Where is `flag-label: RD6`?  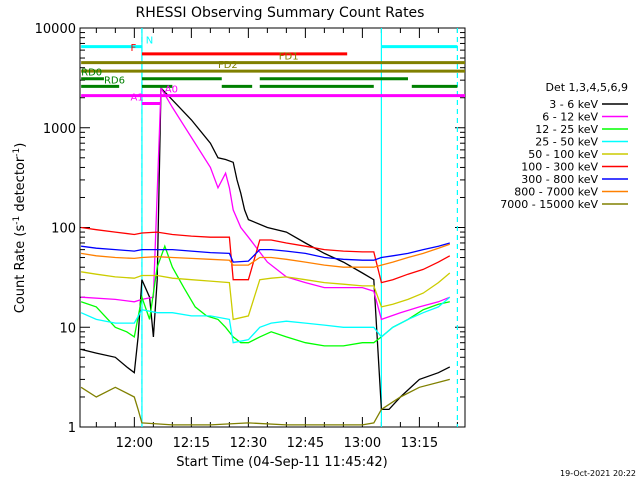
flag-label: RD6 is located at coordinates (114, 80).